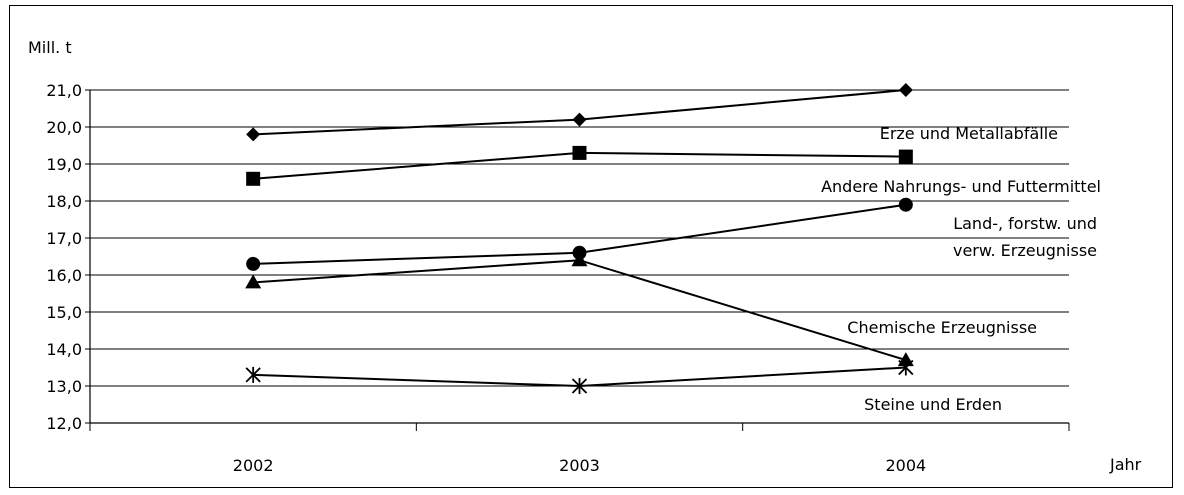 The image size is (1184, 495). What do you see at coordinates (64, 201) in the screenshot?
I see `y-tick-label: 18,0` at bounding box center [64, 201].